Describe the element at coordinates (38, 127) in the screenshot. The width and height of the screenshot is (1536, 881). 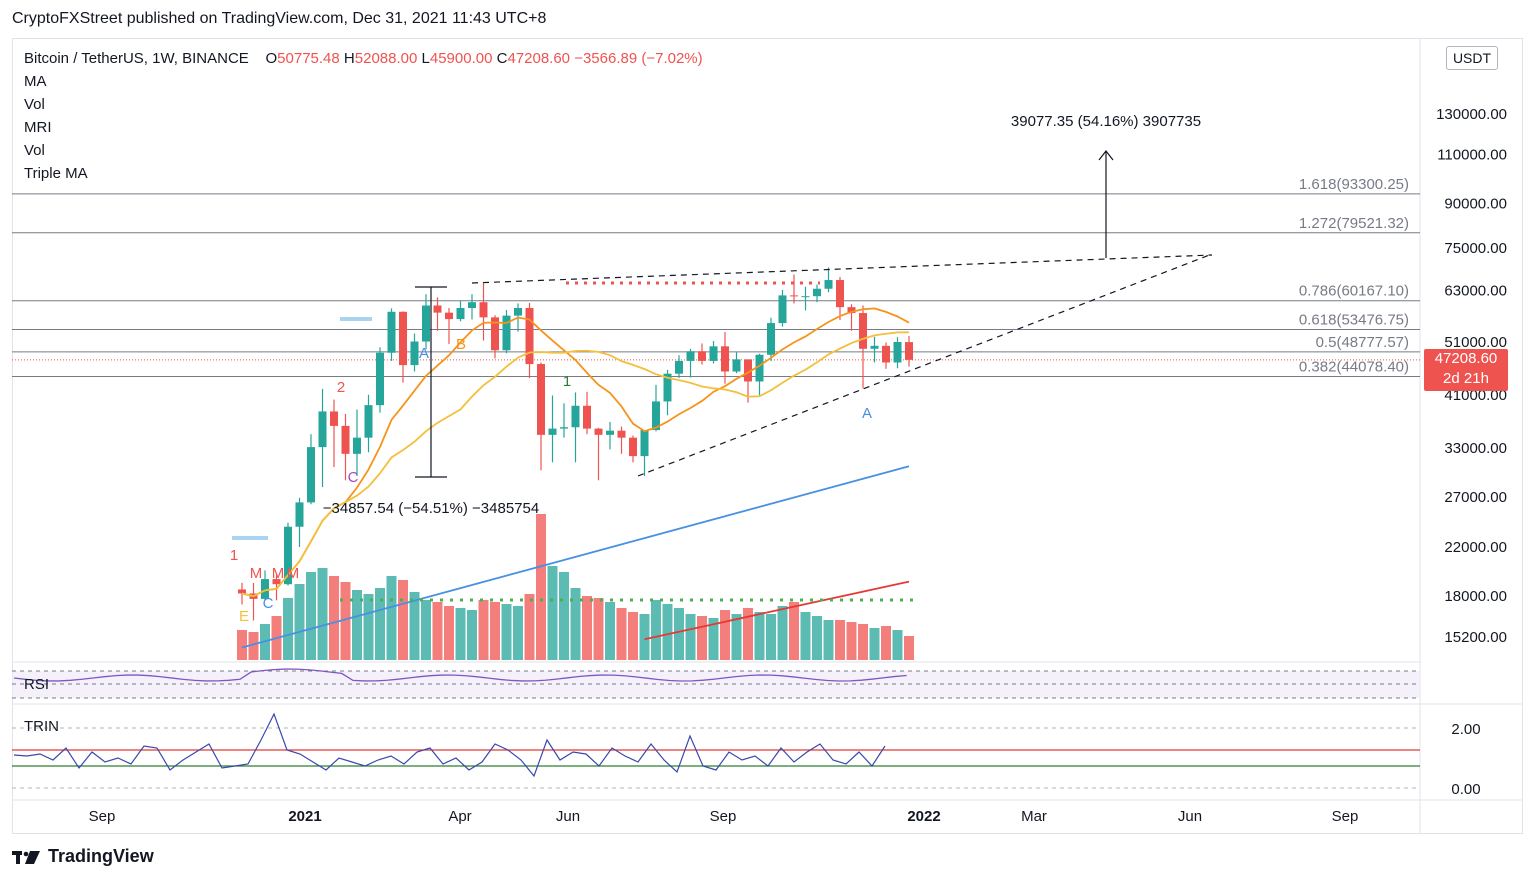
I see `indicator-mri: MRI` at that location.